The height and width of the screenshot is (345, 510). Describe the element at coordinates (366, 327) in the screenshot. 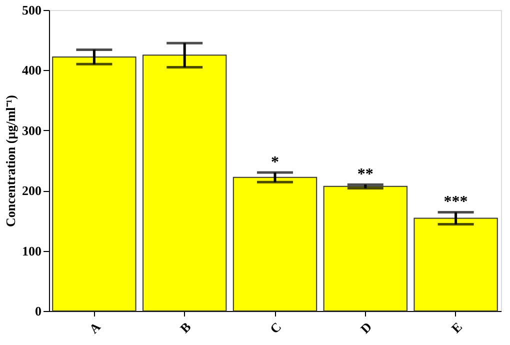

I see `x-tick-label: D` at that location.